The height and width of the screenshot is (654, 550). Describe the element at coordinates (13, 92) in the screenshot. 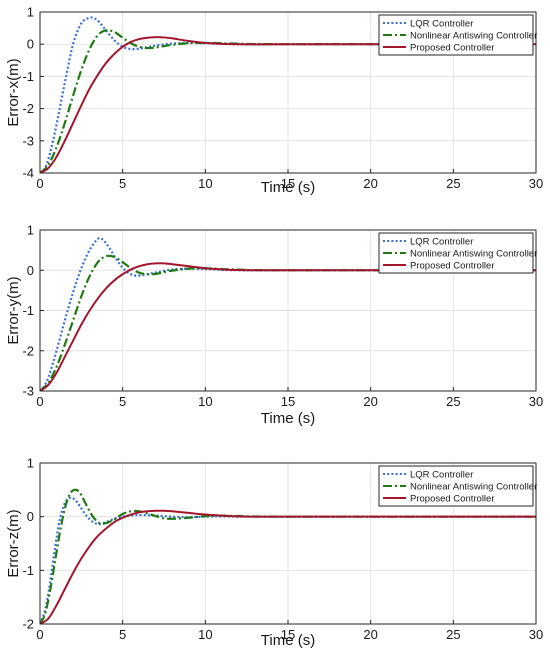

I see `y-axis-label: Error-x(m)` at that location.